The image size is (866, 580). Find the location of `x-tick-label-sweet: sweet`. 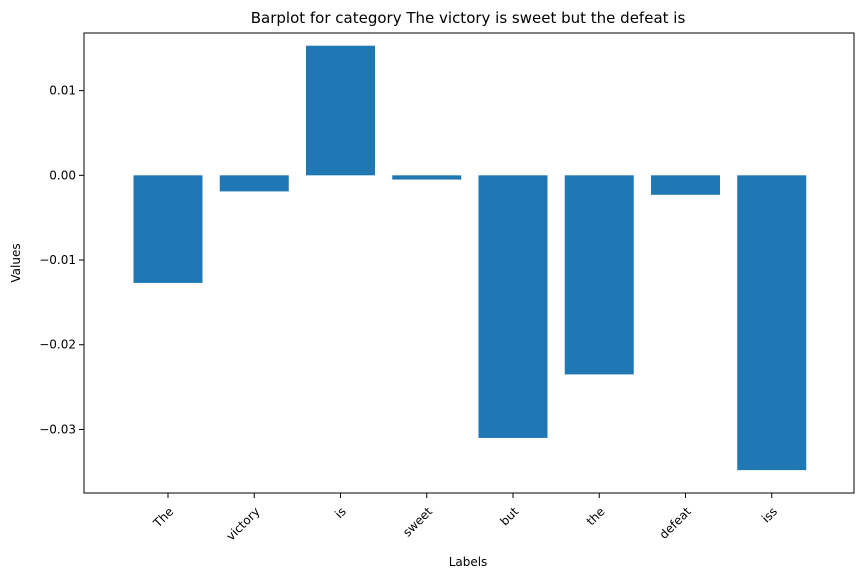

x-tick-label-sweet: sweet is located at coordinates (417, 521).